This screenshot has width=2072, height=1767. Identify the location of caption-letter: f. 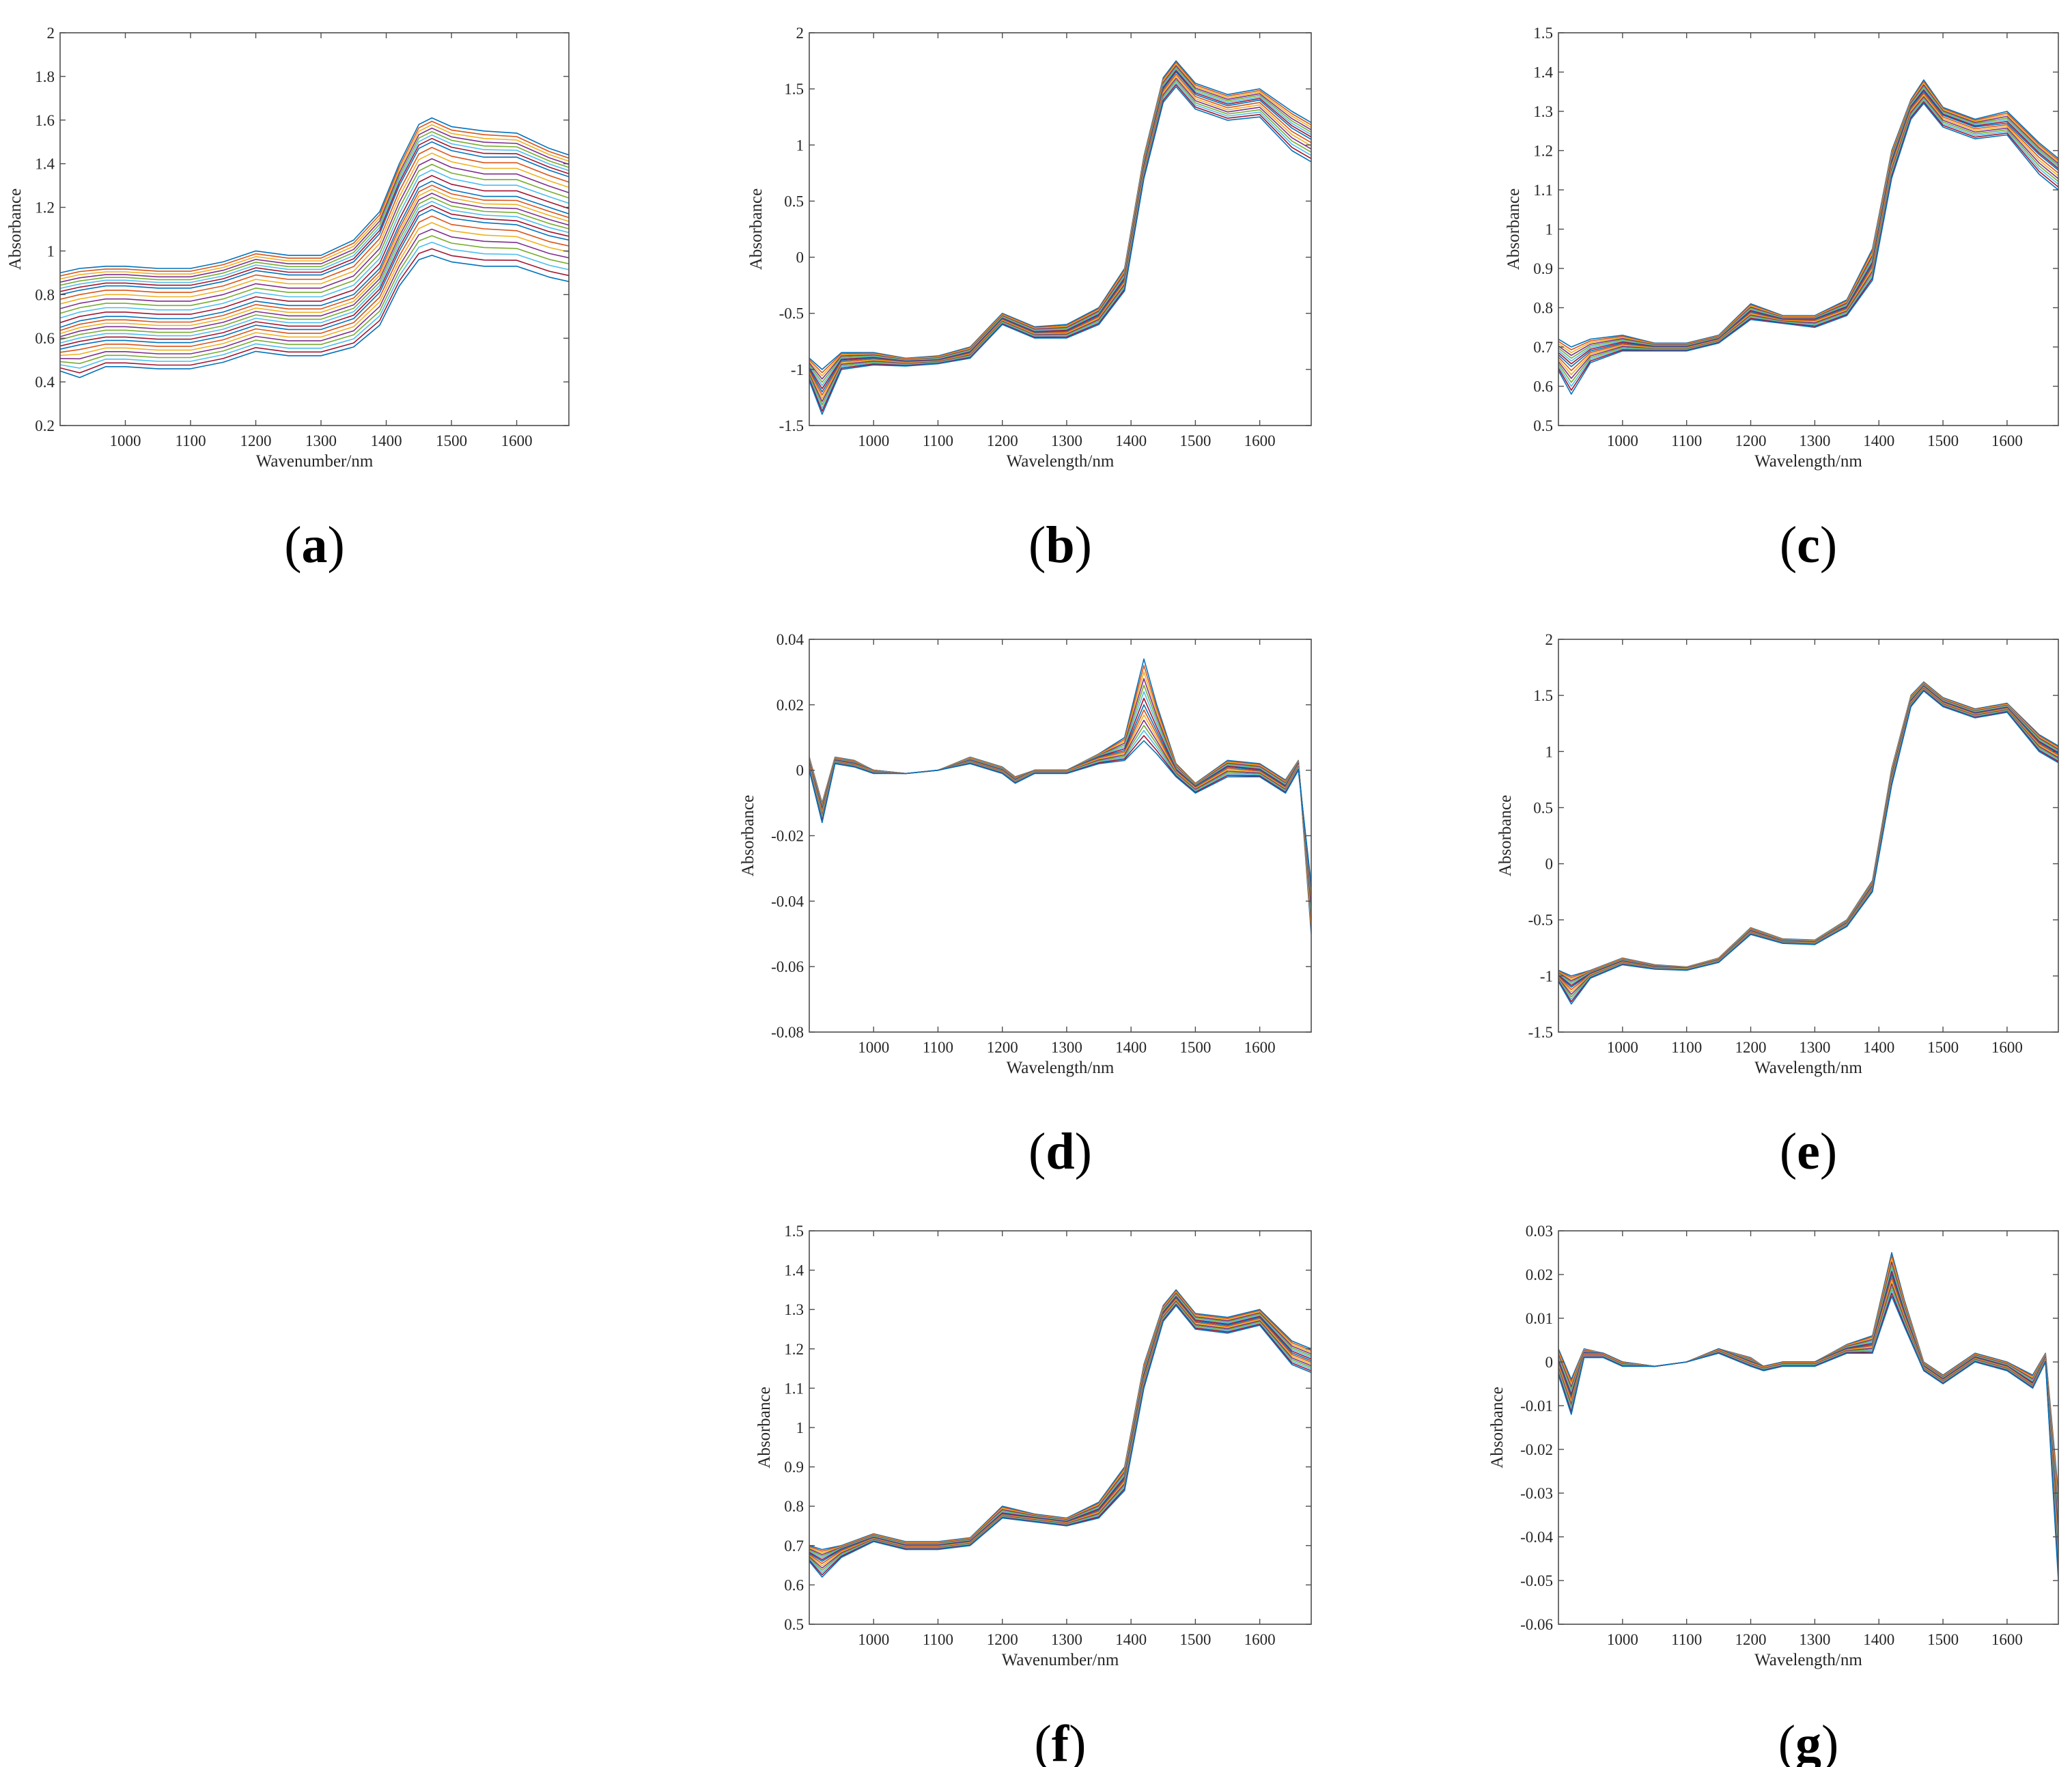
(1061, 1741).